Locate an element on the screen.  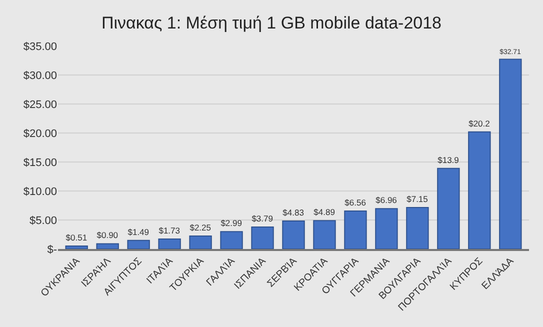
data-label: $6.96 is located at coordinates (387, 200).